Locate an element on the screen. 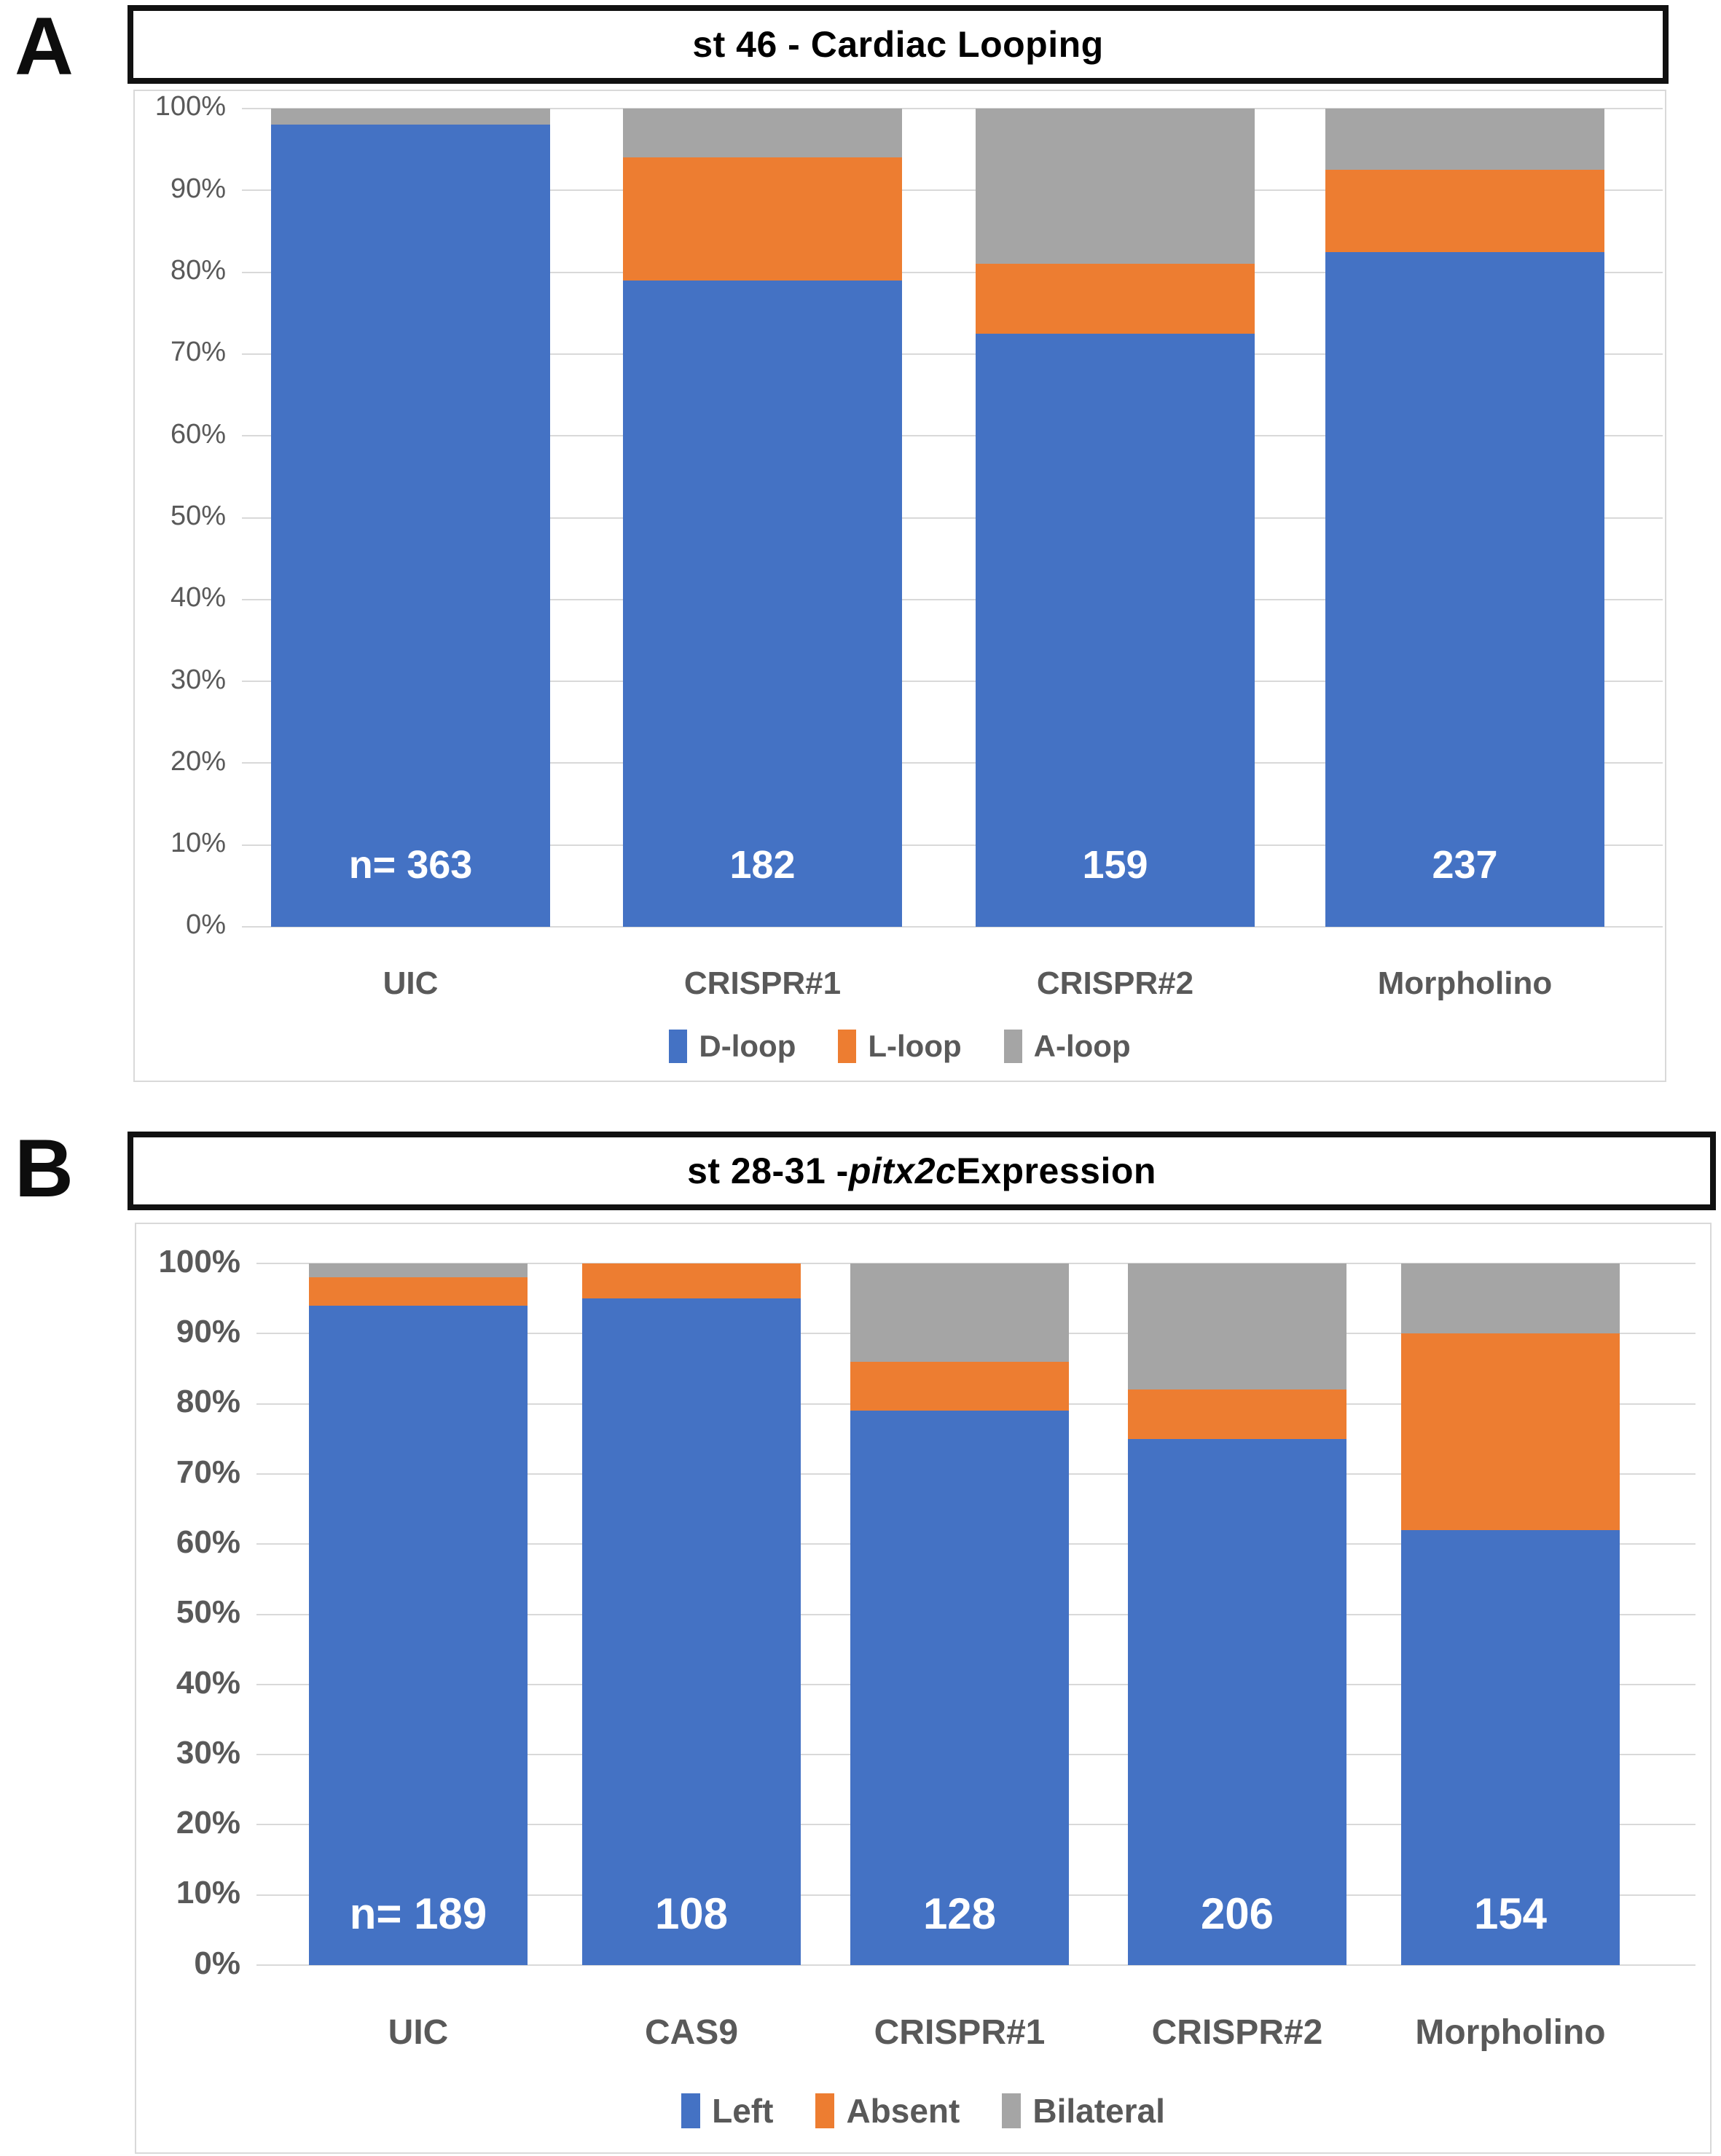 This screenshot has height=2156, width=1721. chart-b-title-suffix: Expression is located at coordinates (1056, 1170).